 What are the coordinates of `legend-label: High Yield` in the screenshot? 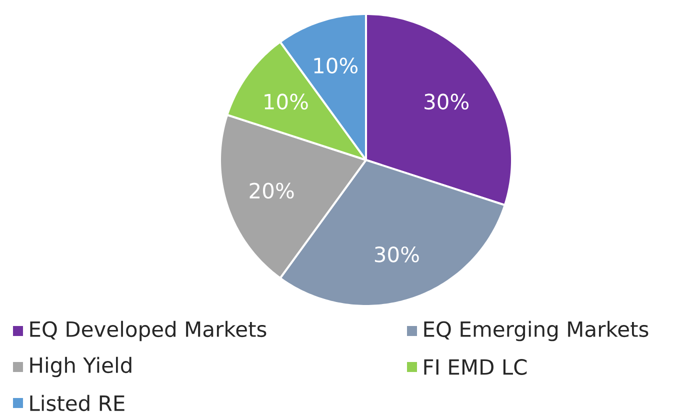 It's located at (81, 367).